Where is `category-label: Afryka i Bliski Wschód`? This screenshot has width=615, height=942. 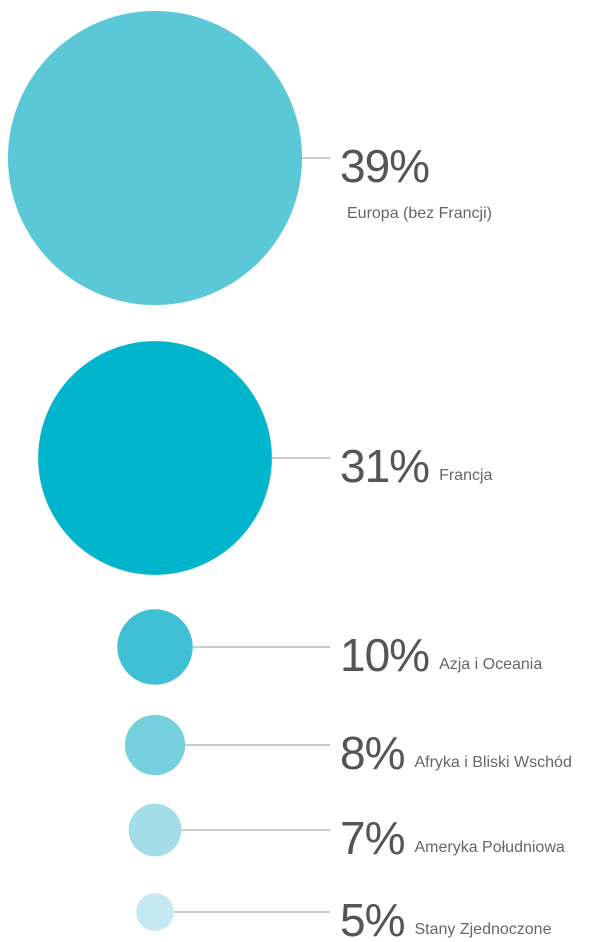
category-label: Afryka i Bliski Wschód is located at coordinates (492, 762).